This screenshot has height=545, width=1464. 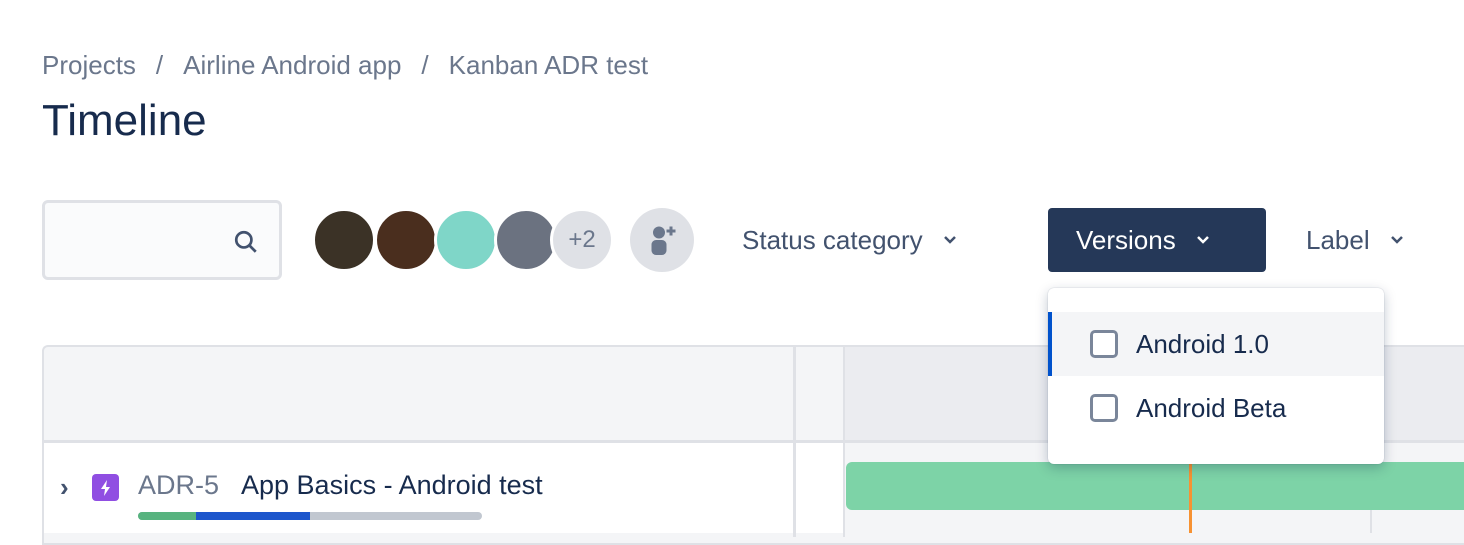 What do you see at coordinates (292, 65) in the screenshot?
I see `breadcrumb-project: Airline Android app` at bounding box center [292, 65].